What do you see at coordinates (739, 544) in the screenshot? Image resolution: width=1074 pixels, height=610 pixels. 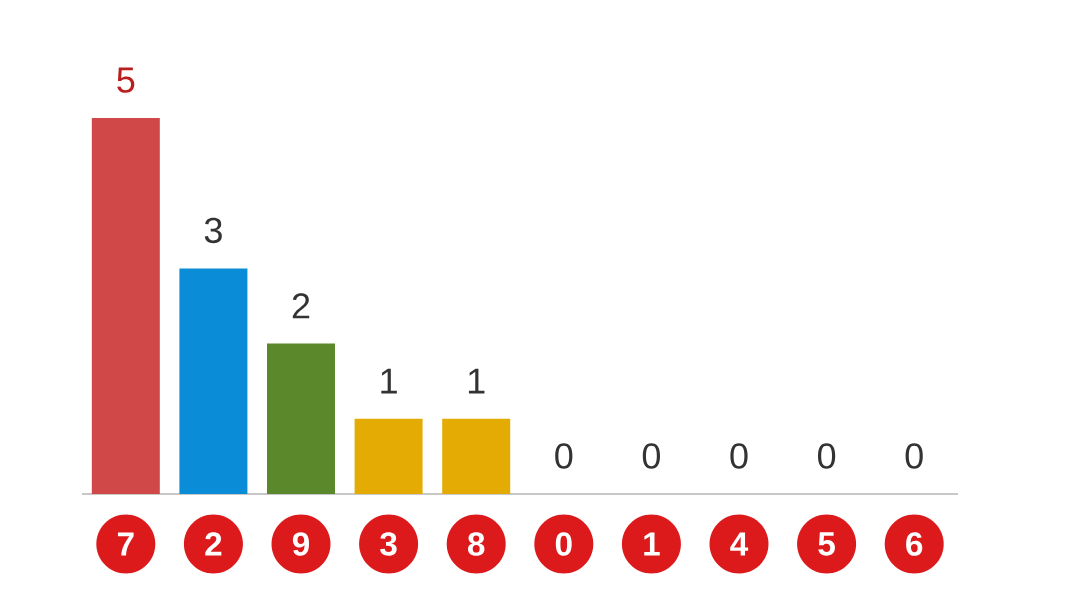 I see `x-tick-label: 4` at bounding box center [739, 544].